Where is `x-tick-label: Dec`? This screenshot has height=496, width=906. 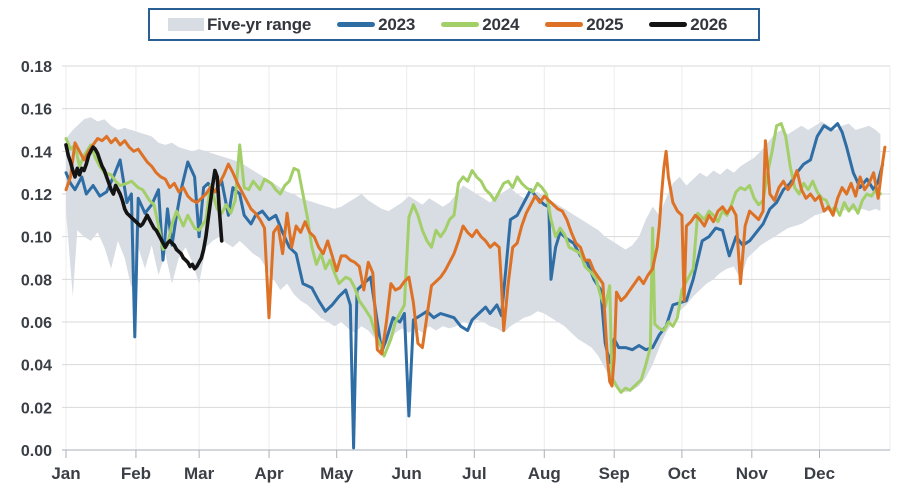
x-tick-label: Dec is located at coordinates (819, 473).